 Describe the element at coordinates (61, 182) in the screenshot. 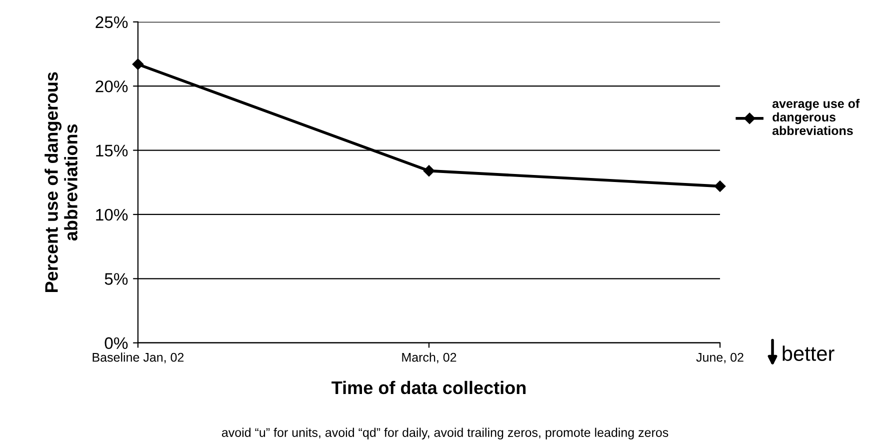

I see `y-axis-title: Percent use of dangerous abbreviations` at that location.